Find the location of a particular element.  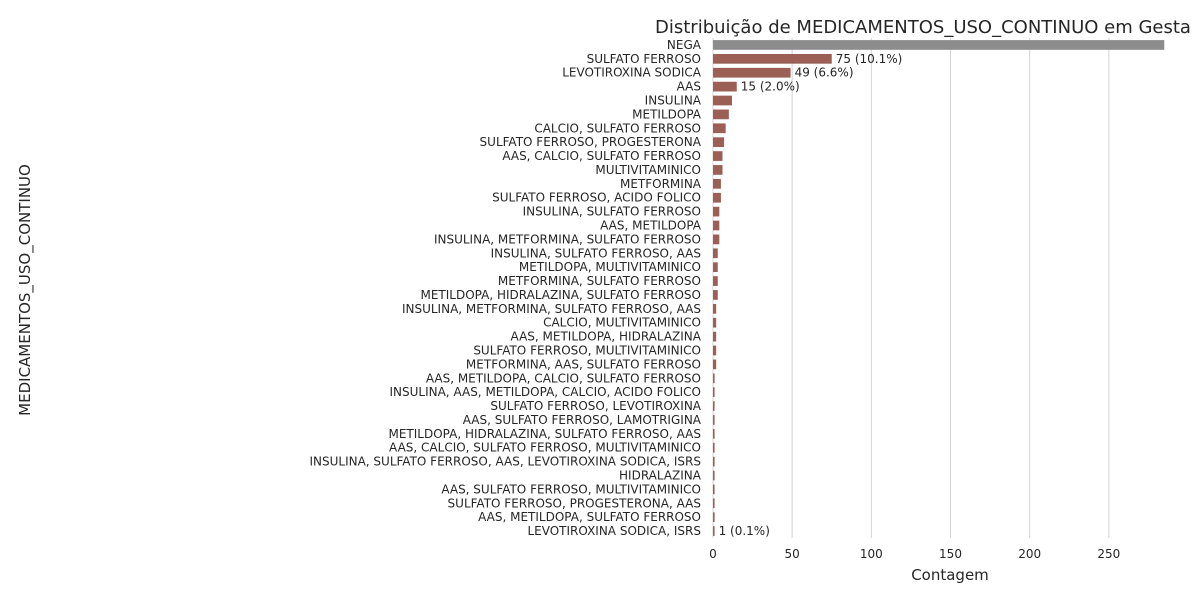

category-label: SULFATO FERROSO is located at coordinates (644, 59).